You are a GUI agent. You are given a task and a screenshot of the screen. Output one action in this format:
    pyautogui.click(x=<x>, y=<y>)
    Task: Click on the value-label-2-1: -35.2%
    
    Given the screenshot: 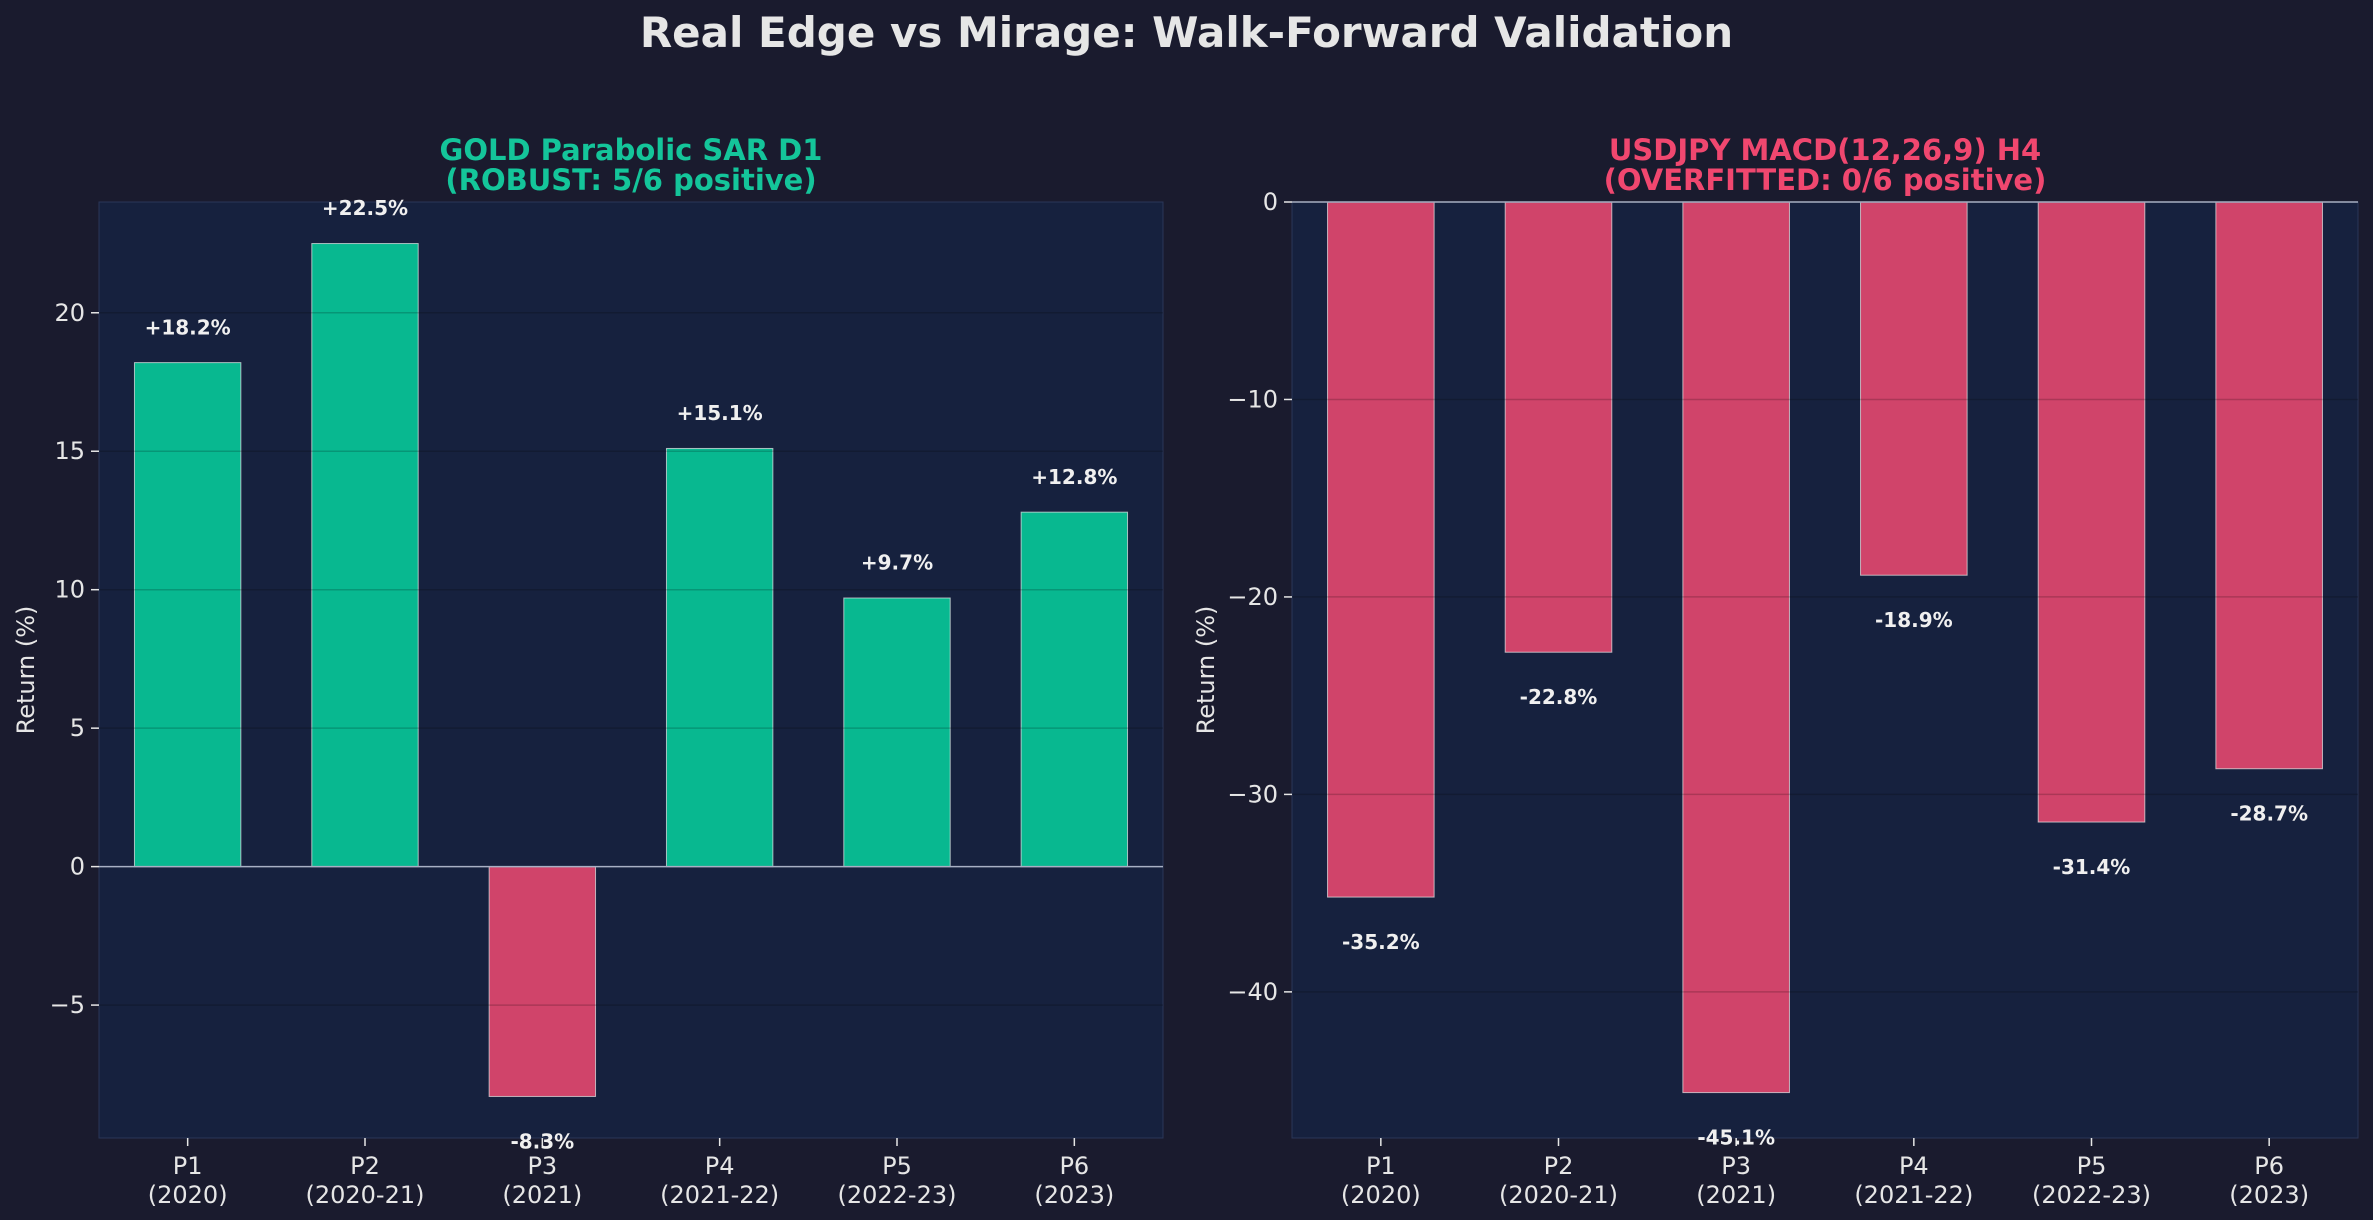 What is the action you would take?
    pyautogui.click(x=1381, y=942)
    